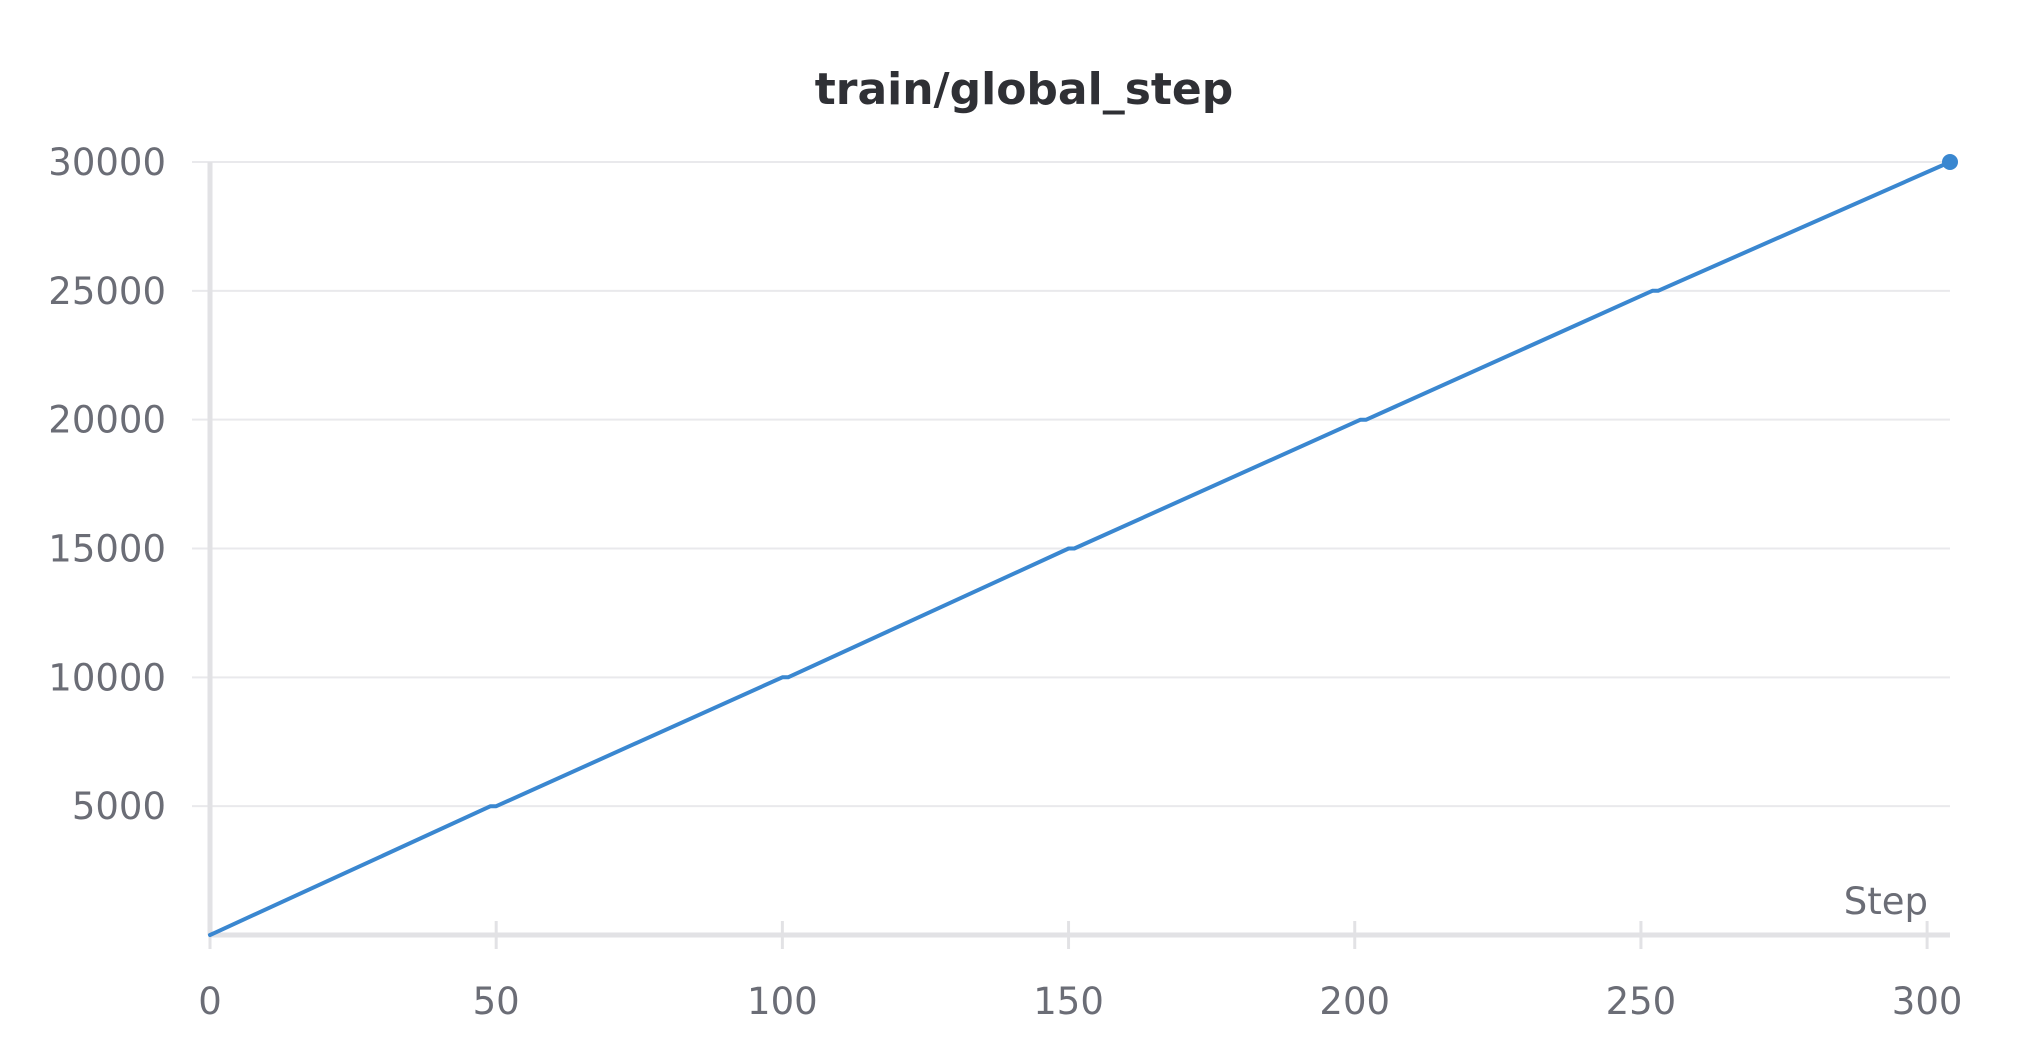 The image size is (2022, 1062). Describe the element at coordinates (496, 1001) in the screenshot. I see `x-tick-label: 50` at that location.